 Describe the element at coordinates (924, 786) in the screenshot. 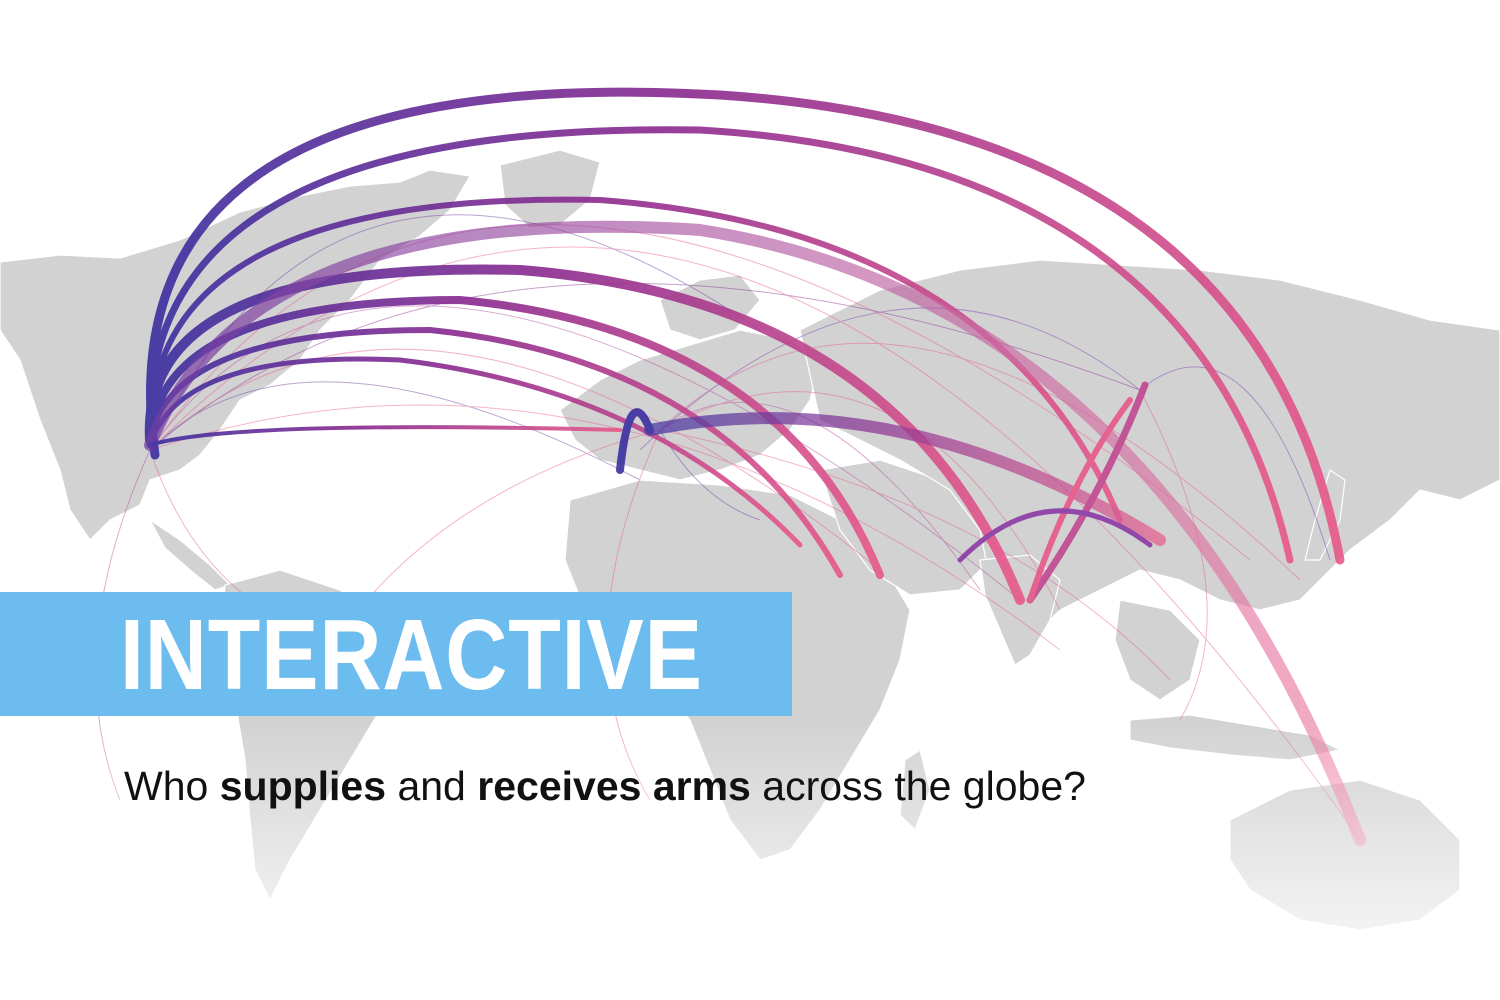

I see `headline-part-3: across the globe?` at that location.